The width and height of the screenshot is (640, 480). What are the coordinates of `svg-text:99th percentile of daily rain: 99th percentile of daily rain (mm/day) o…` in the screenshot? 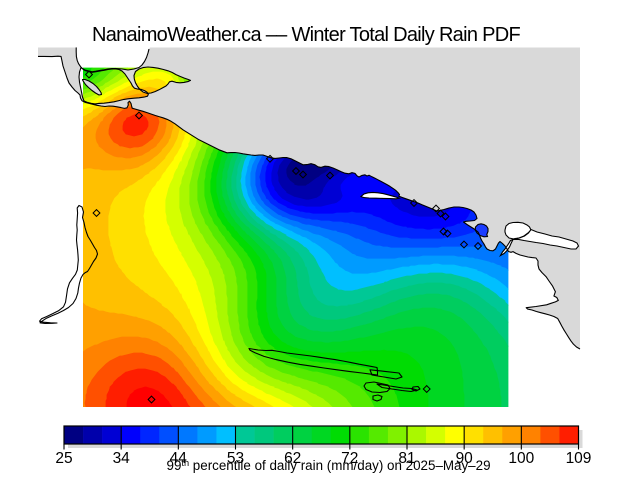 It's located at (329, 465).